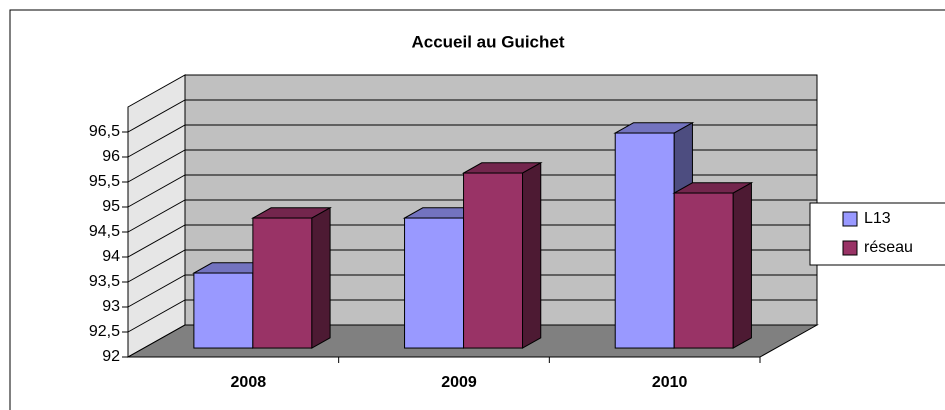 This screenshot has width=945, height=410. What do you see at coordinates (104, 231) in the screenshot?
I see `y-tick-label: 94,5` at bounding box center [104, 231].